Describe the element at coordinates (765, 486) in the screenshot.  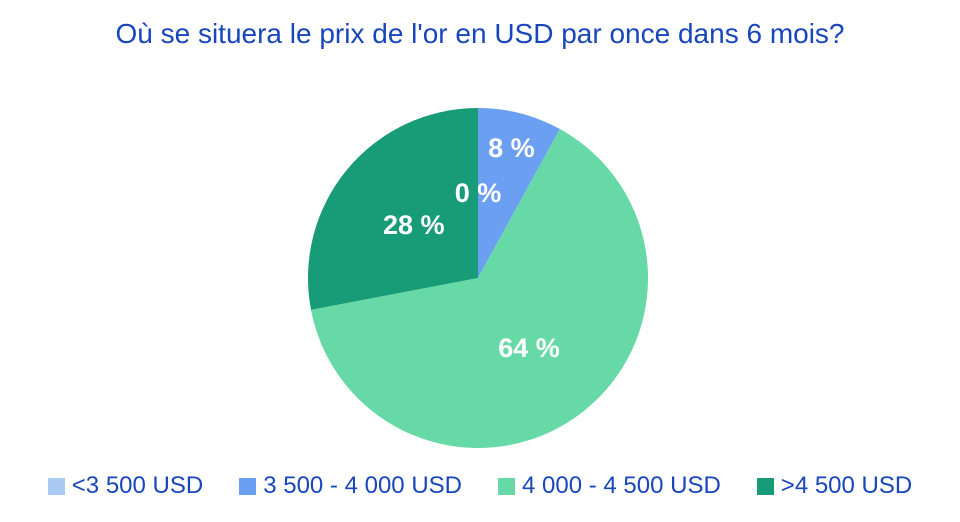
I see `legend-swatch-gt4500` at that location.